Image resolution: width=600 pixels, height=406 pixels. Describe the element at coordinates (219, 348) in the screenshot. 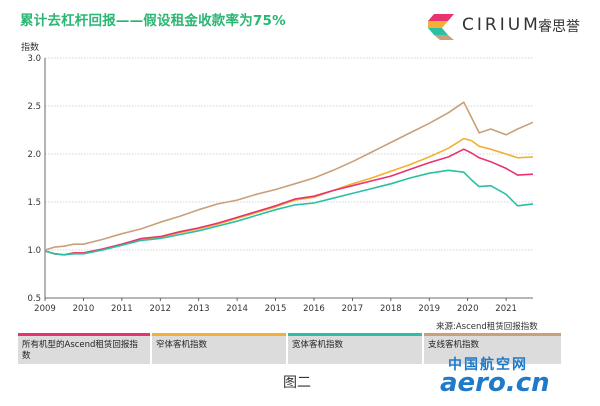

I see `legend-item-narrowbody: 窄体客机指数` at that location.